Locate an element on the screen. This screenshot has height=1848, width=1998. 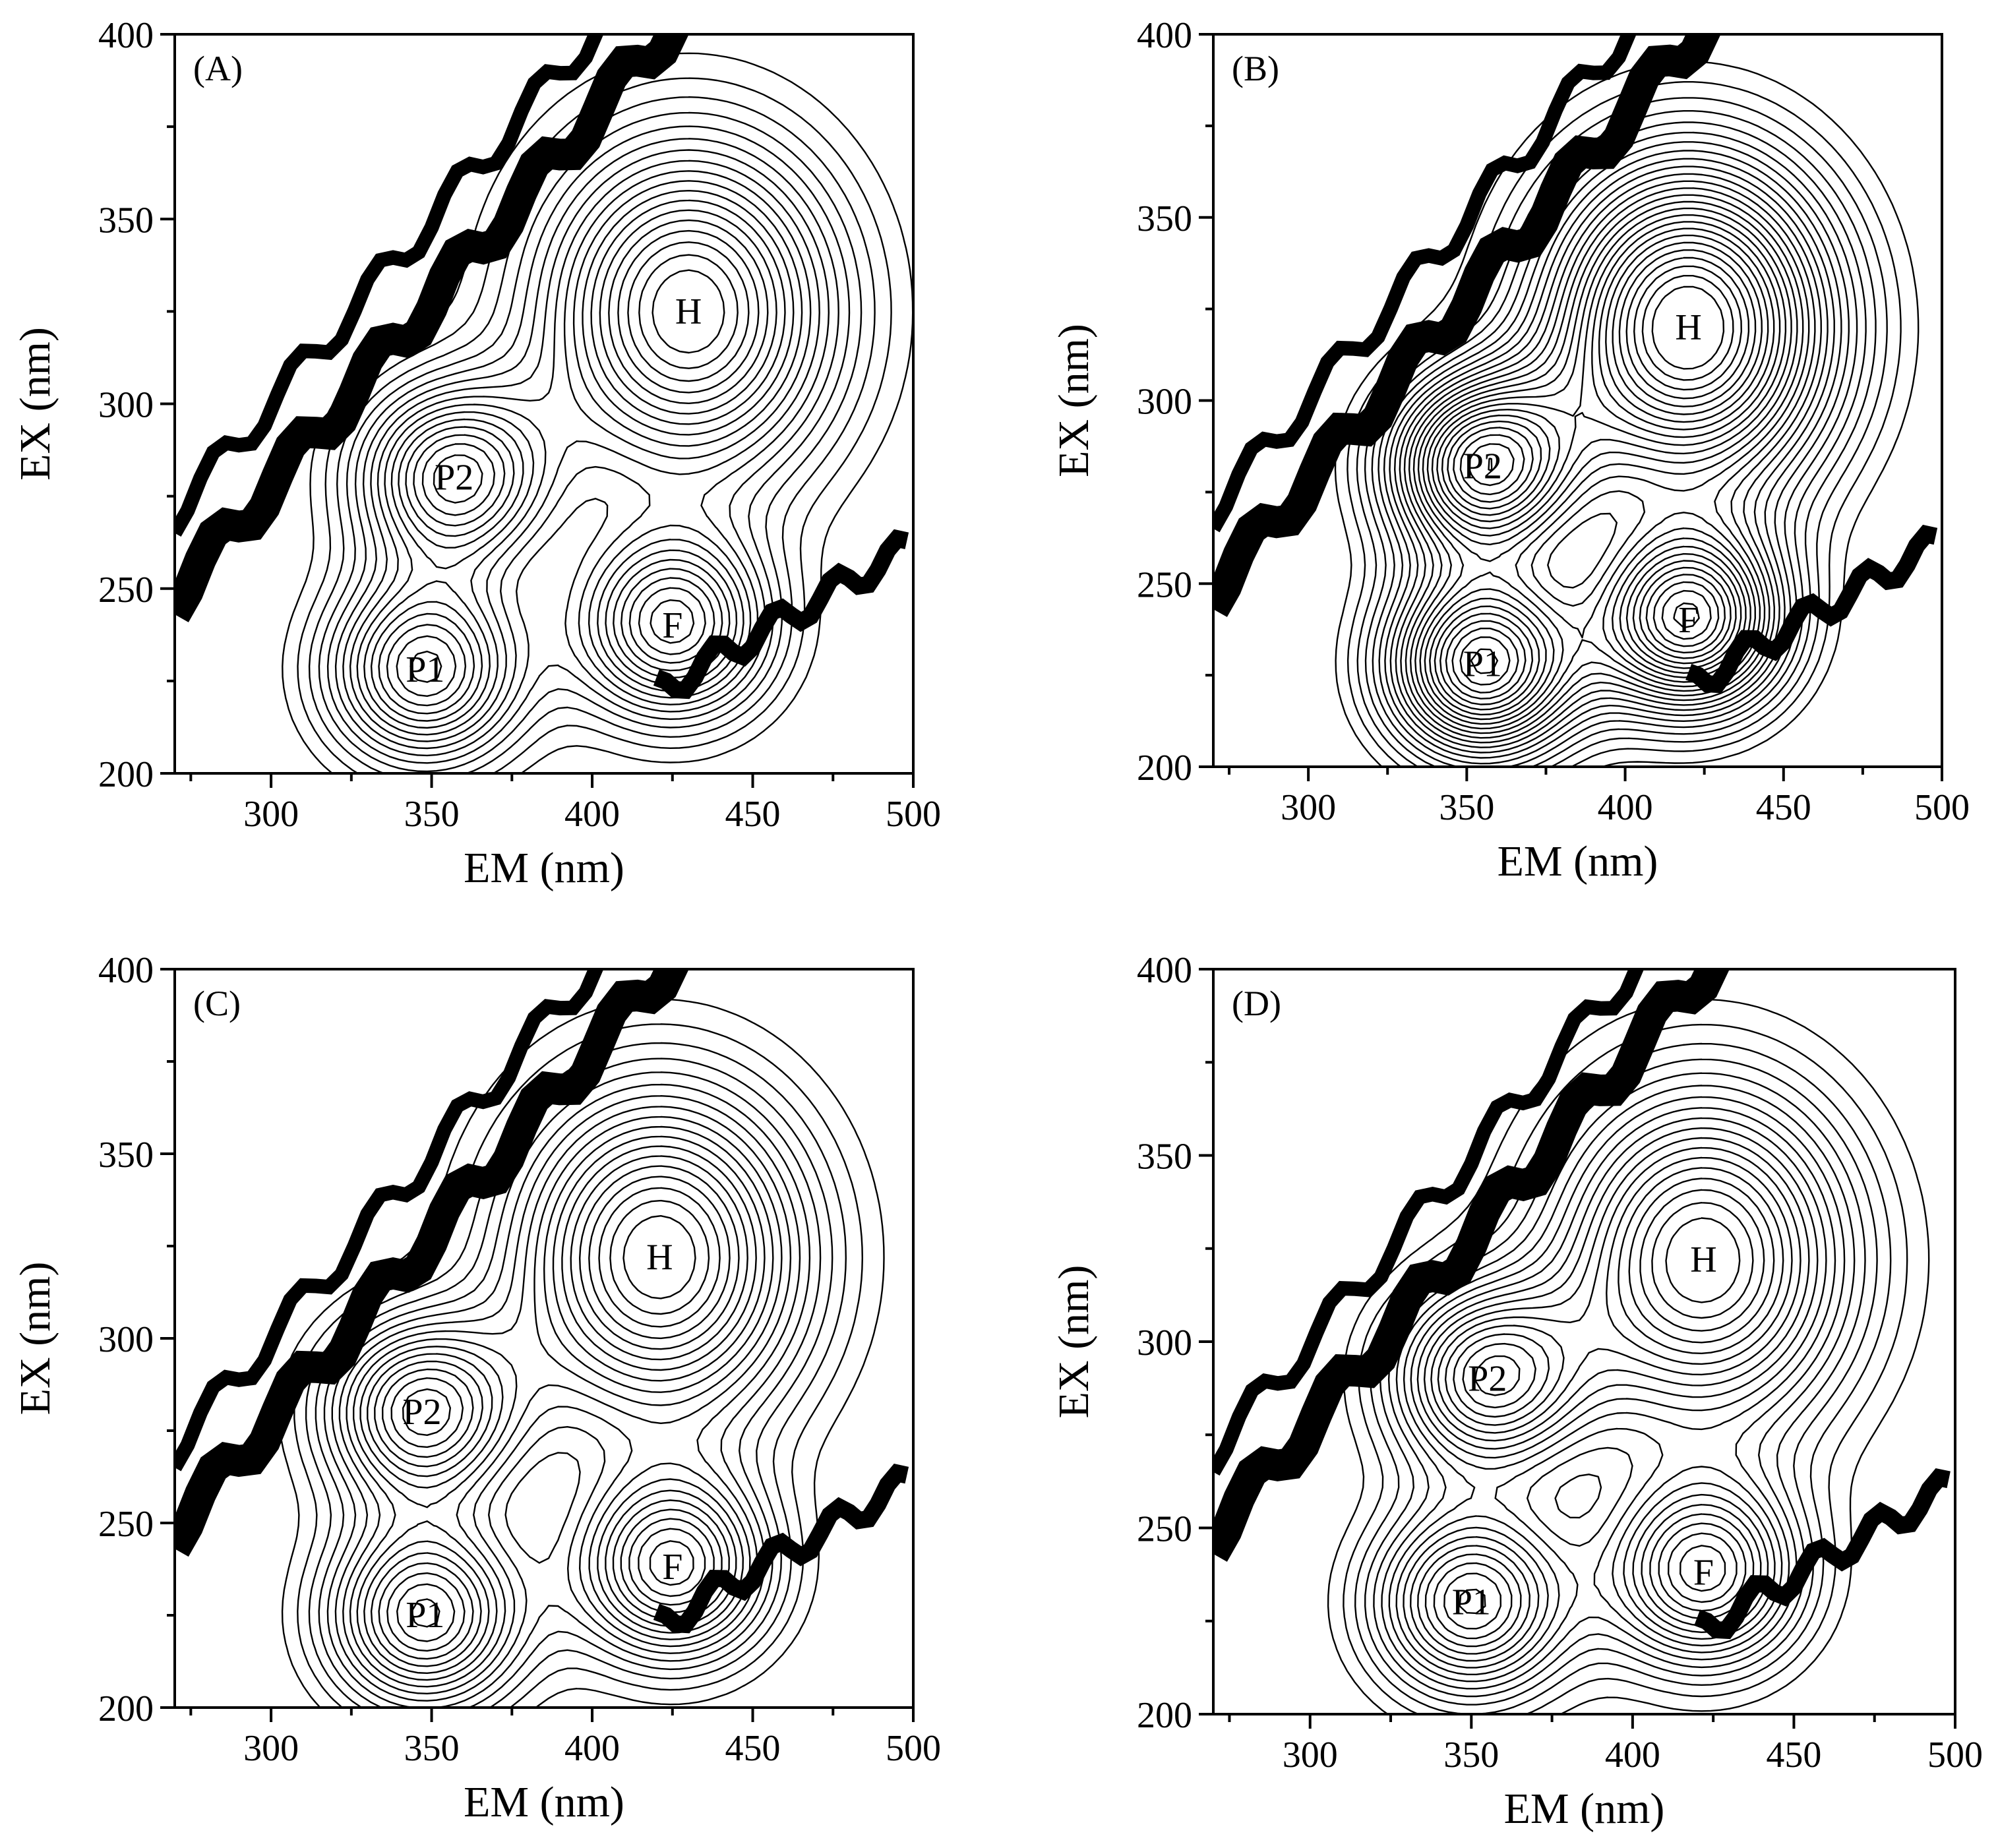
panel-label: (B) is located at coordinates (1255, 68).